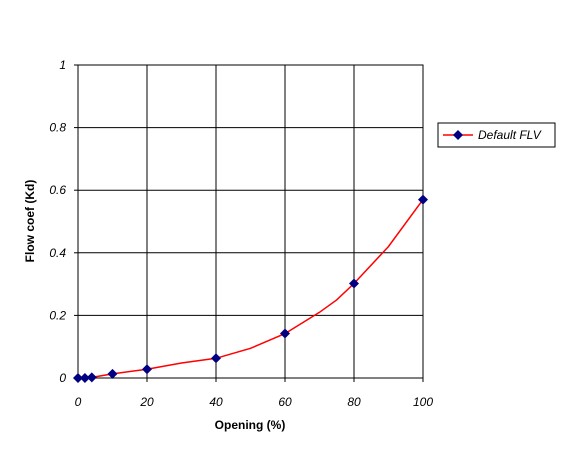  What do you see at coordinates (216, 402) in the screenshot?
I see `x-tick-label: 40` at bounding box center [216, 402].